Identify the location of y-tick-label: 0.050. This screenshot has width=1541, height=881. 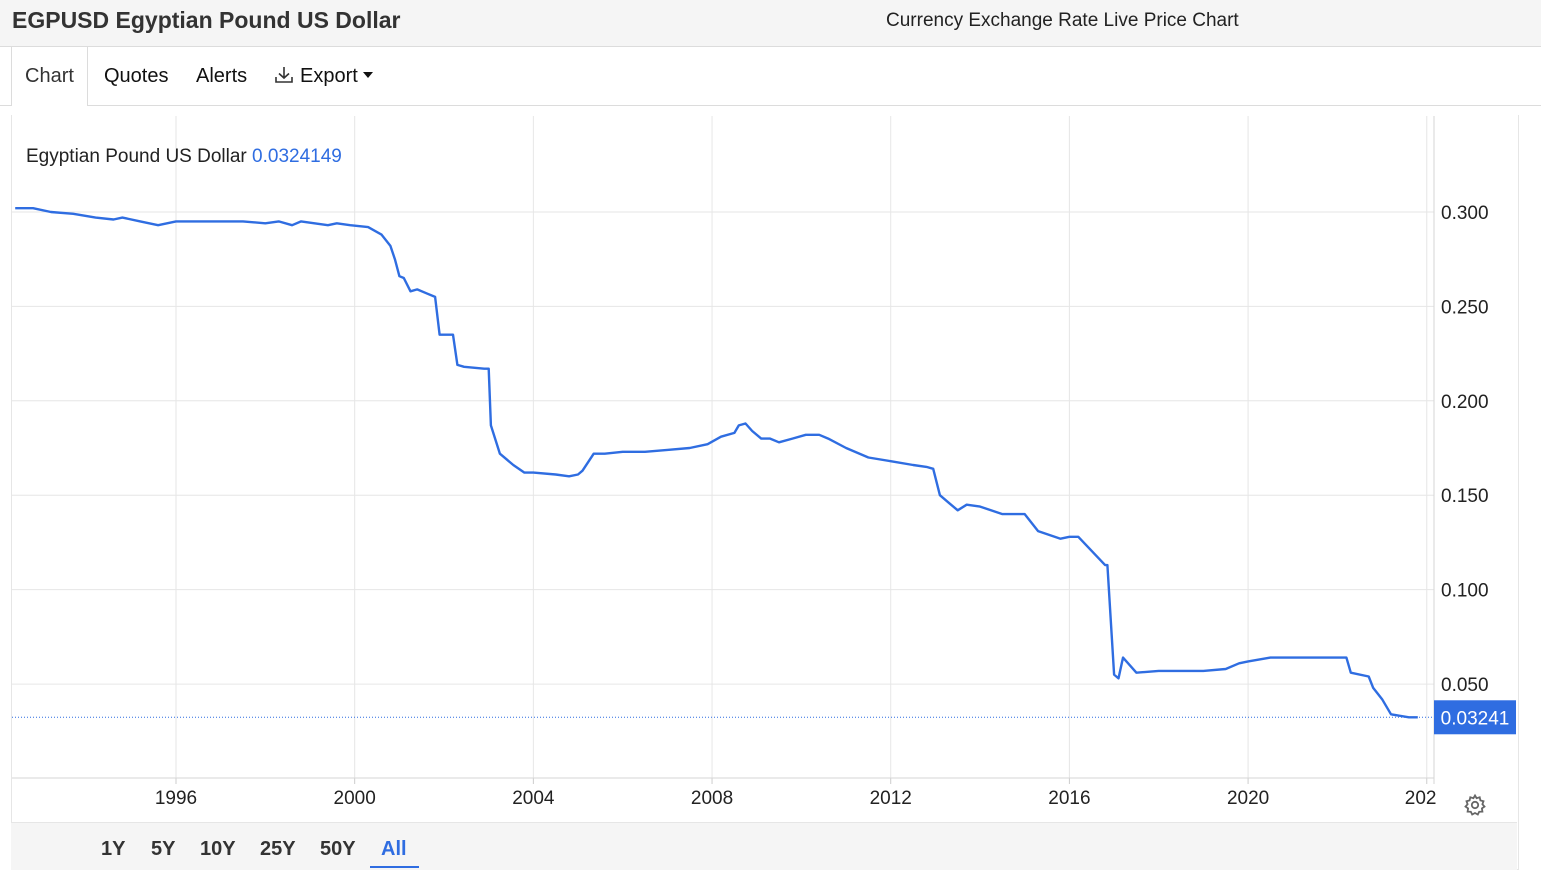
(1465, 685).